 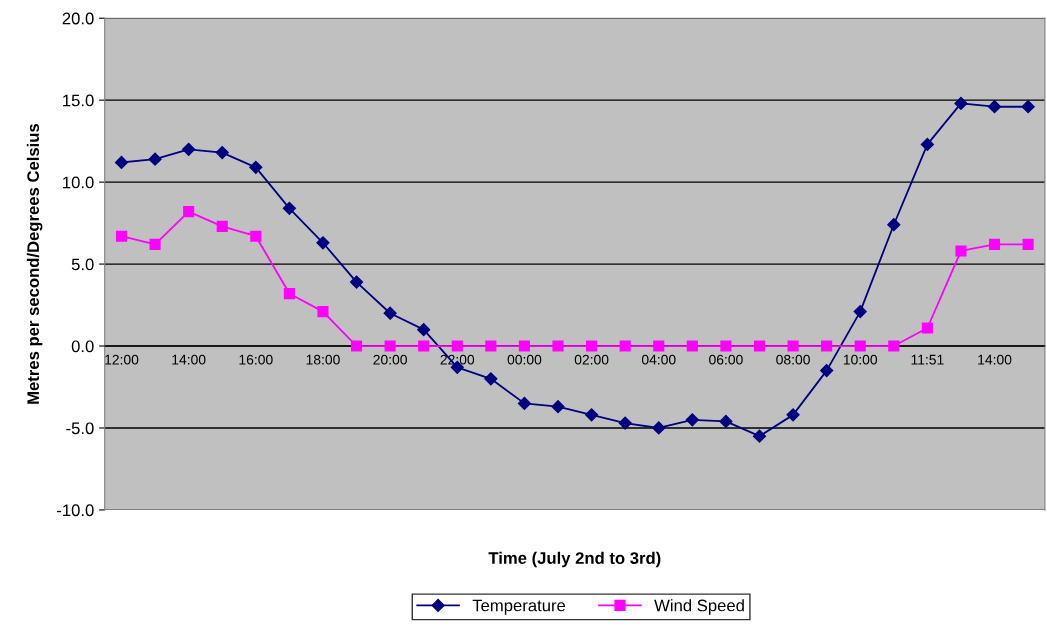 I want to click on x-tick-label: 12:00, so click(x=122, y=359).